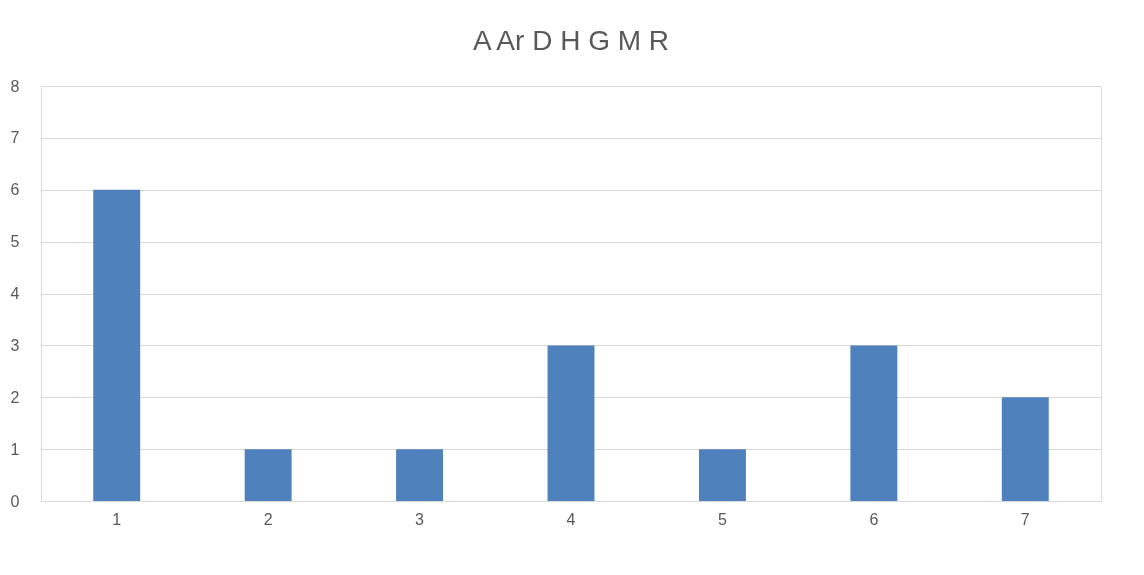 The image size is (1144, 575). Describe the element at coordinates (1025, 519) in the screenshot. I see `x-tick-label: 7` at that location.